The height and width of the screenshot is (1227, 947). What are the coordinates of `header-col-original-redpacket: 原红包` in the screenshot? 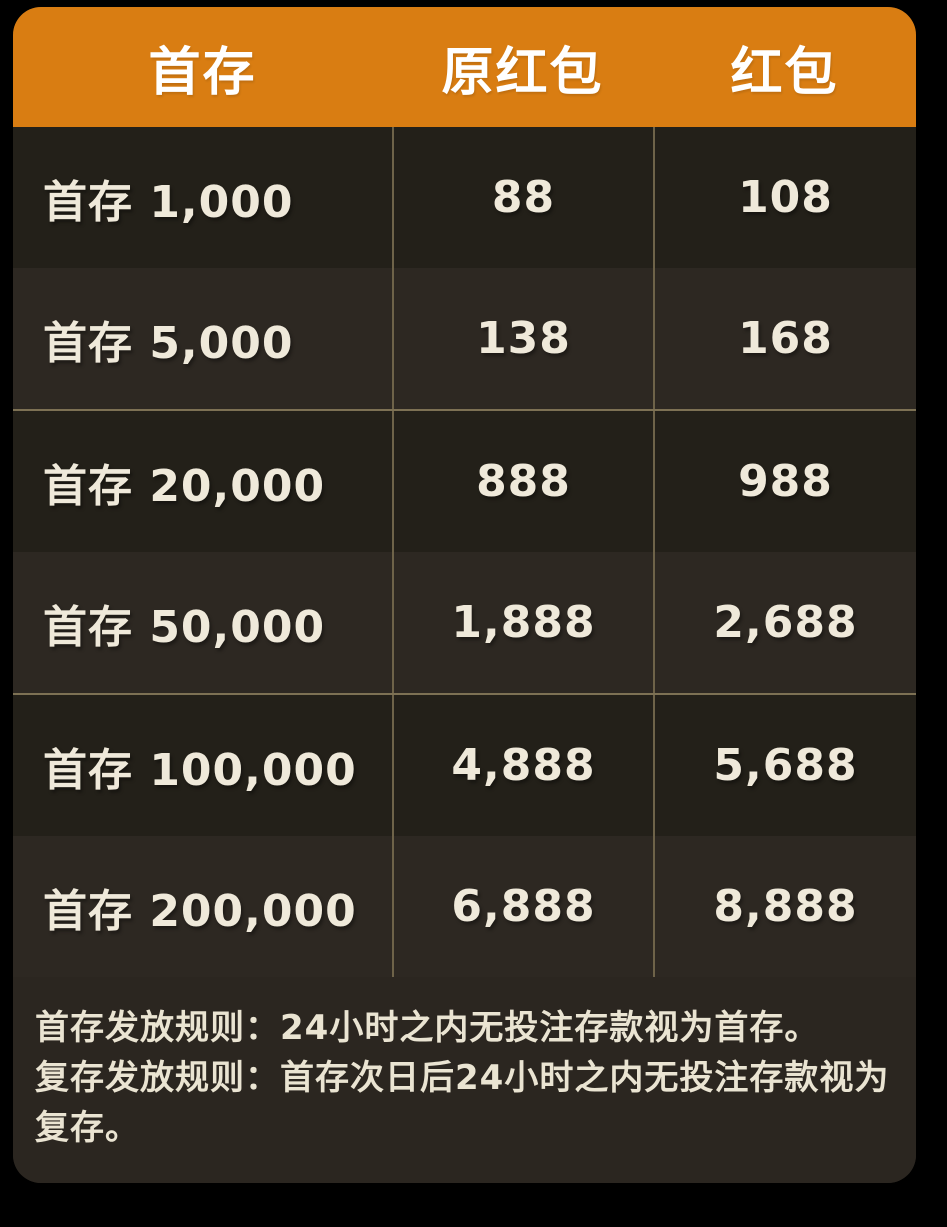 It's located at (522, 72).